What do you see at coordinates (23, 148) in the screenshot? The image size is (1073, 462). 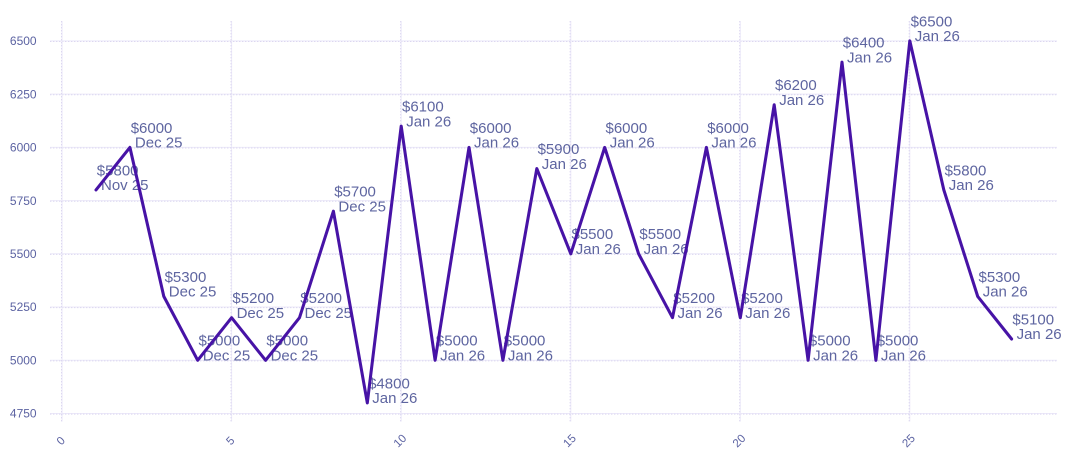 I see `svg-text: 6000` at bounding box center [23, 148].